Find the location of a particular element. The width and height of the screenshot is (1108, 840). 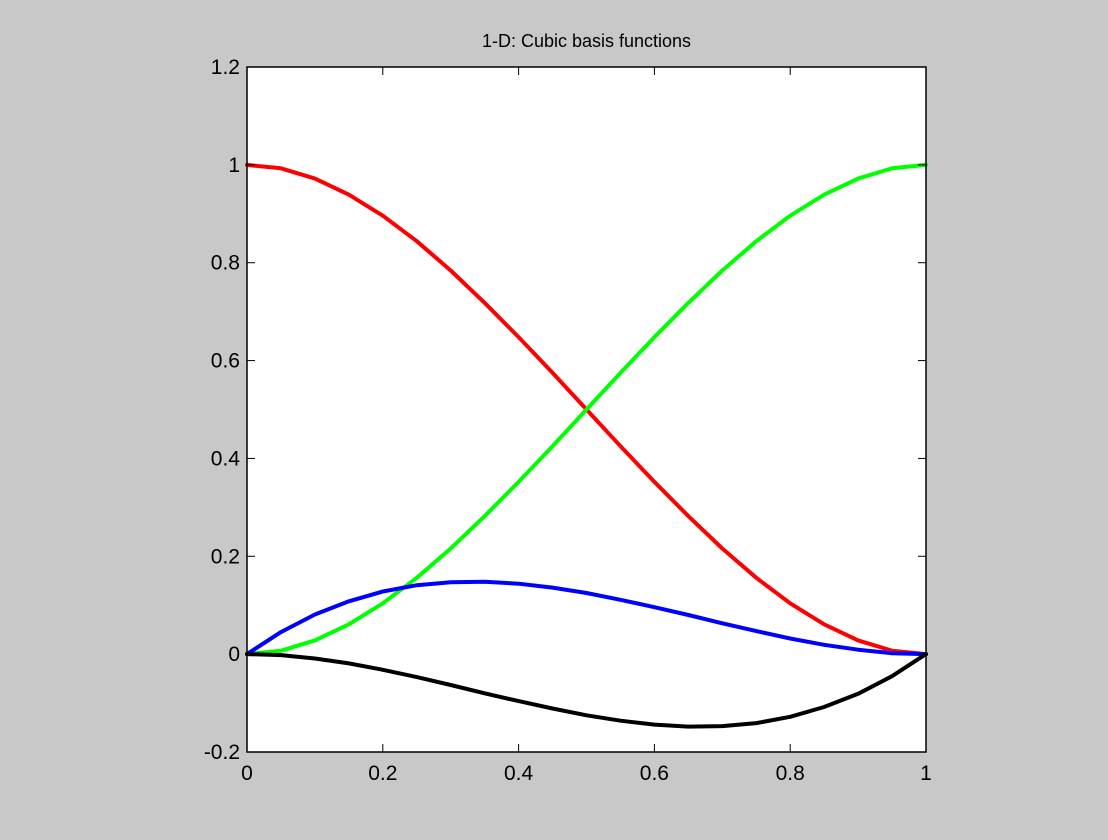

y-tick-label: -0.2 is located at coordinates (222, 752).